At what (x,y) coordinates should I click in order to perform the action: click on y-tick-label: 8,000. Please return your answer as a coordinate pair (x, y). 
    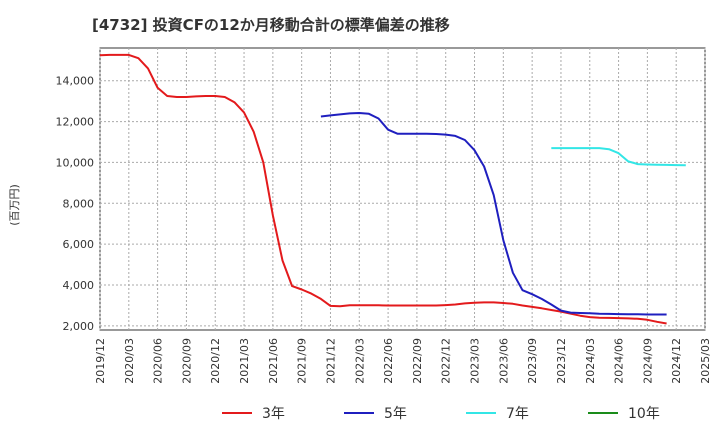
    Looking at the image, I should click on (79, 203).